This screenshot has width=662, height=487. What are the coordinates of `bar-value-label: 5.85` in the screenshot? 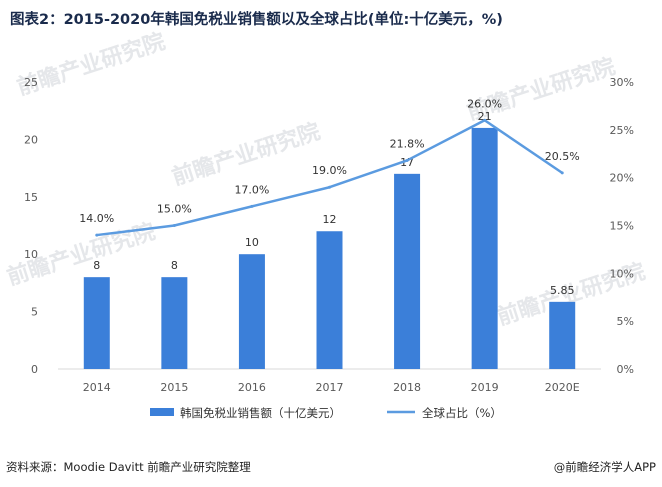 It's located at (562, 290).